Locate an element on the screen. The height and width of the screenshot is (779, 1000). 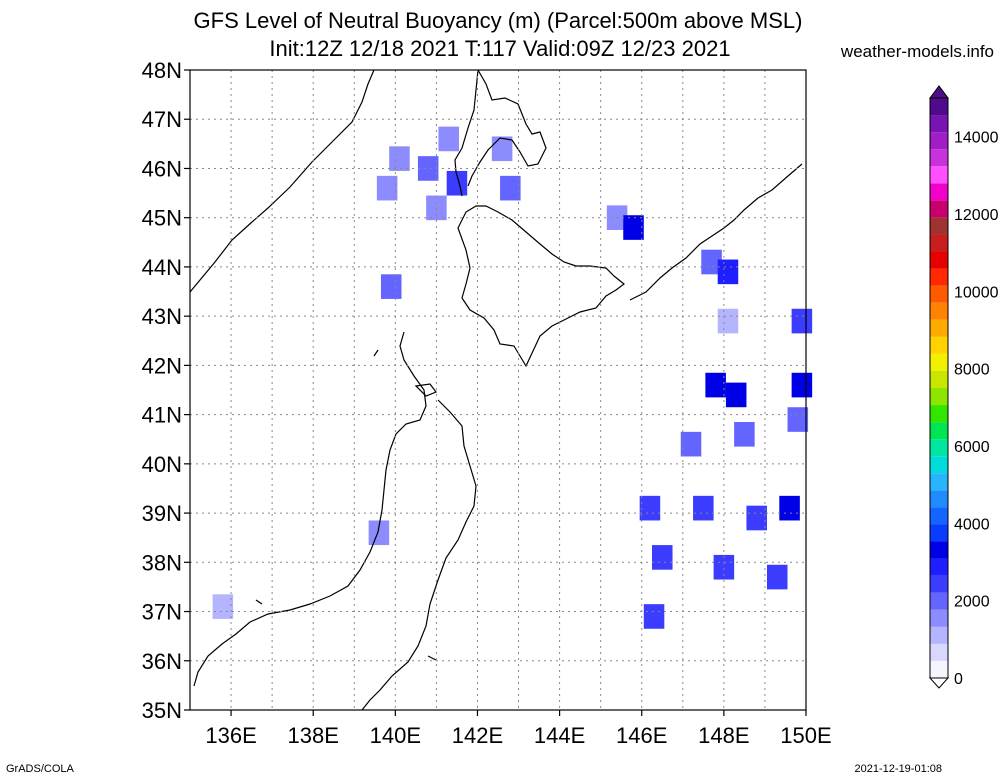
footer-software: GrADS/COLA is located at coordinates (40, 769).